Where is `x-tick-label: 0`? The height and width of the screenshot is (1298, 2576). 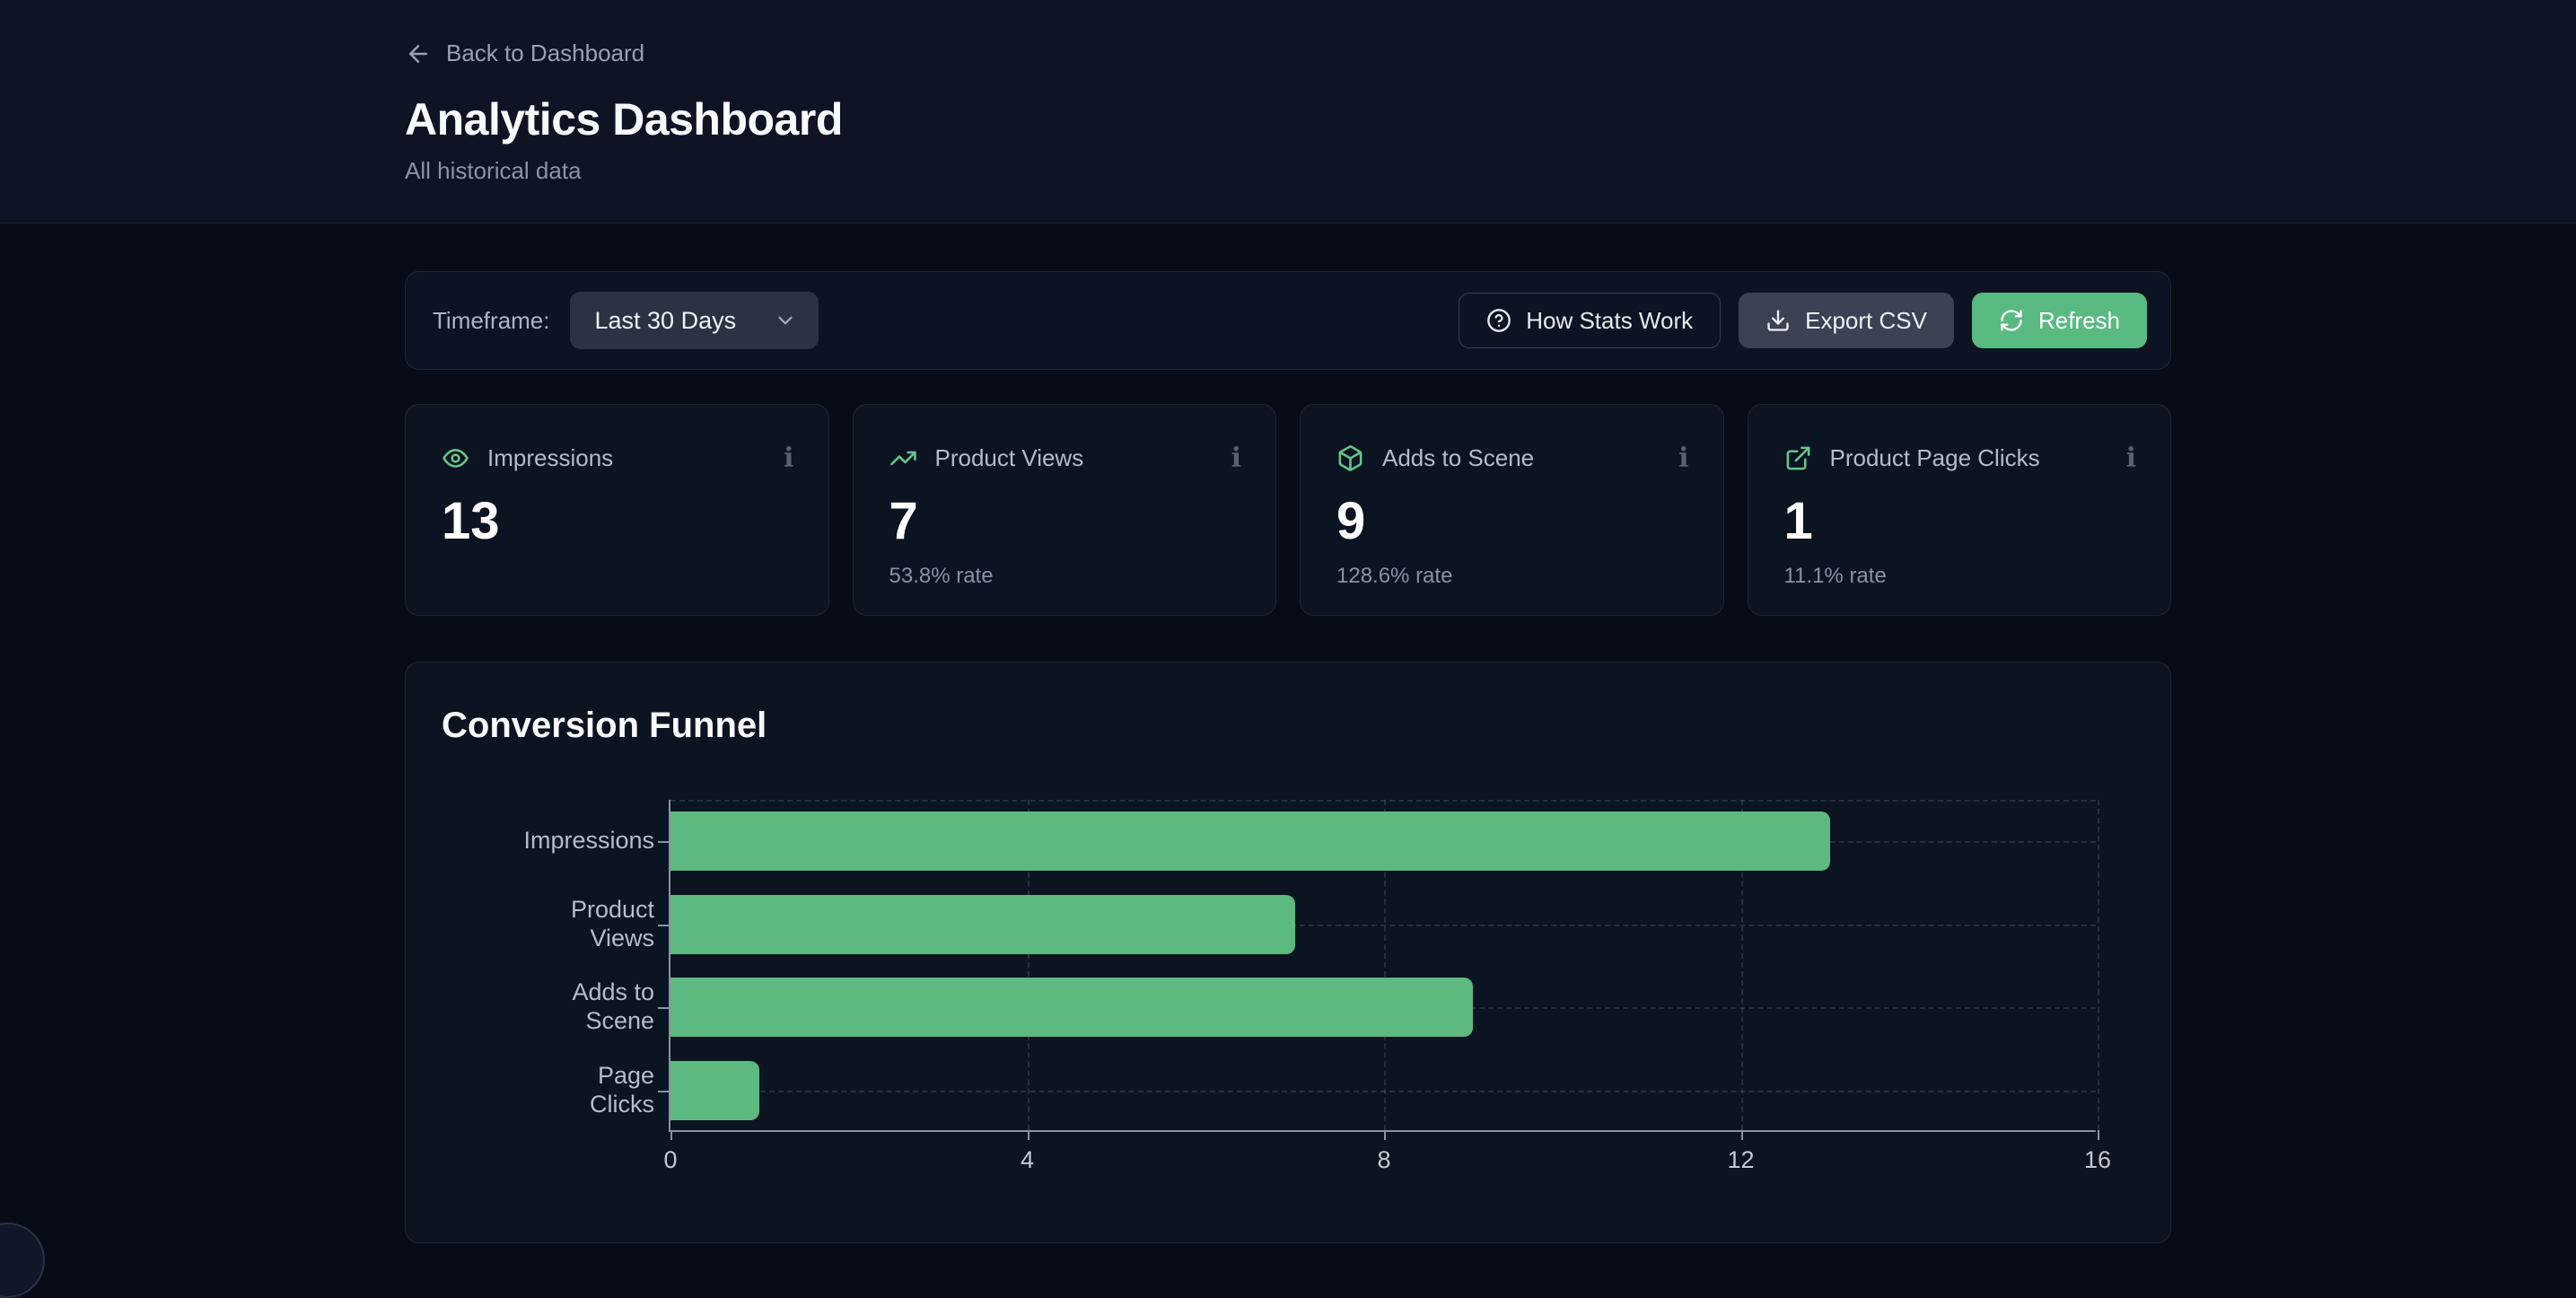 x-tick-label: 0 is located at coordinates (670, 1159).